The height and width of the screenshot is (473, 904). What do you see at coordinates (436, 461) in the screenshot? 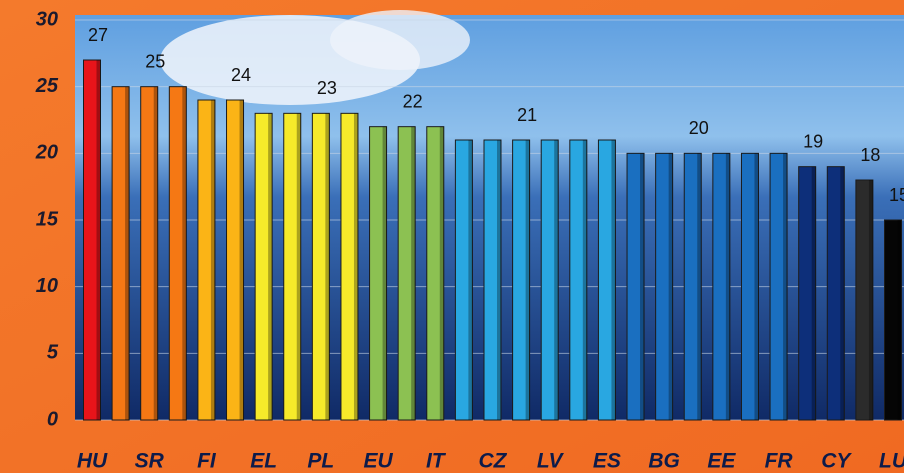
I see `x-tick-label: IT` at bounding box center [436, 461].